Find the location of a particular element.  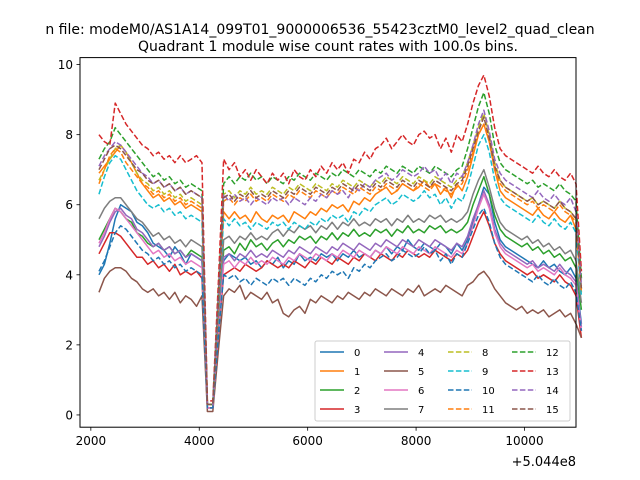

legend-label-7: 7 is located at coordinates (421, 410).